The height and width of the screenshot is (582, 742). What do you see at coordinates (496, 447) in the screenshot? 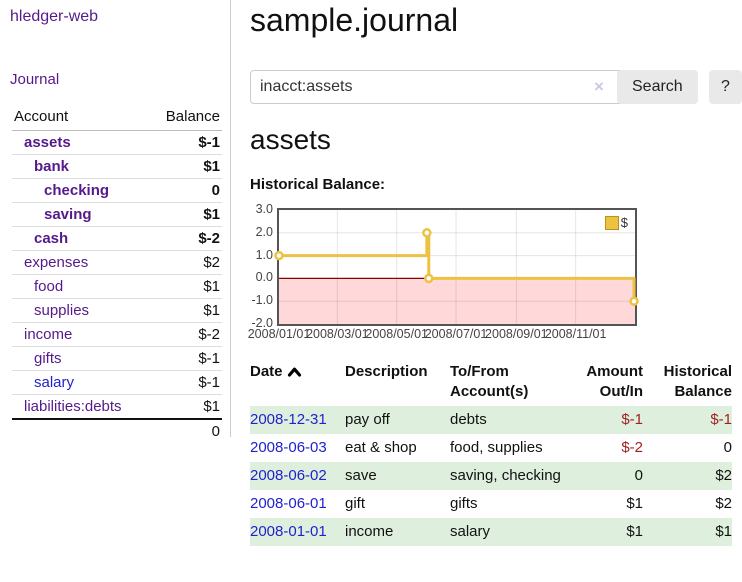
I see `transaction-accounts: food, supplies` at bounding box center [496, 447].